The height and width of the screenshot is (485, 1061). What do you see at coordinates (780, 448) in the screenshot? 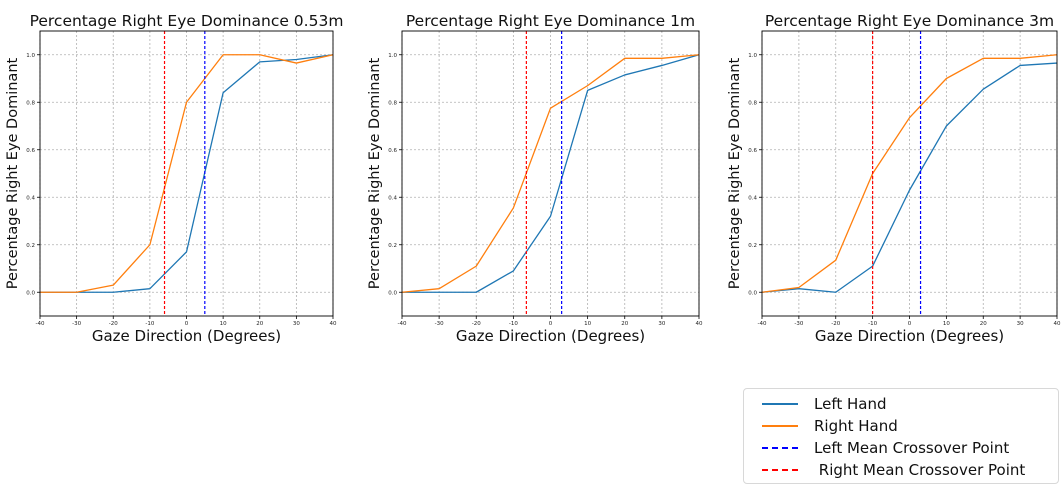
I see `legend-swatch-left-crossover` at bounding box center [780, 448].